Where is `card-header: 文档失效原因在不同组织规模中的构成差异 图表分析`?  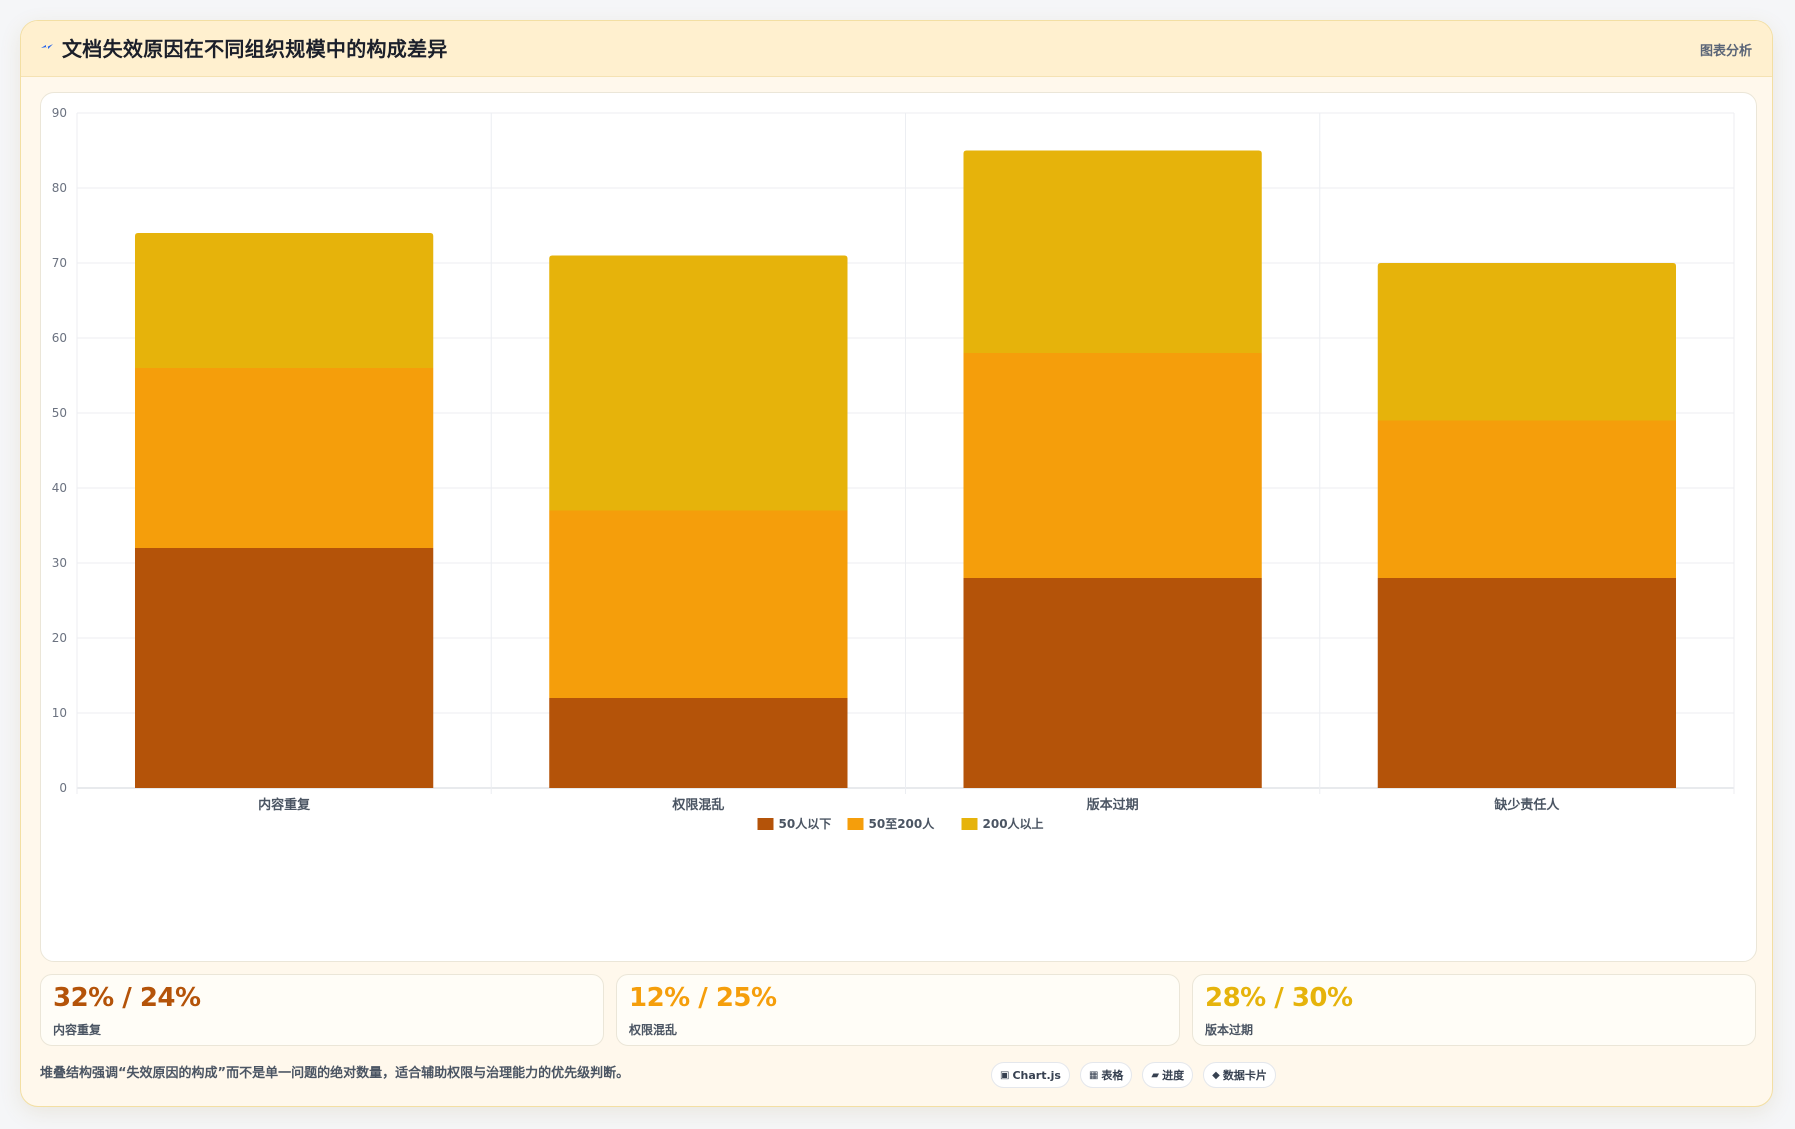 card-header: 文档失效原因在不同组织规模中的构成差异 图表分析 is located at coordinates (896, 49).